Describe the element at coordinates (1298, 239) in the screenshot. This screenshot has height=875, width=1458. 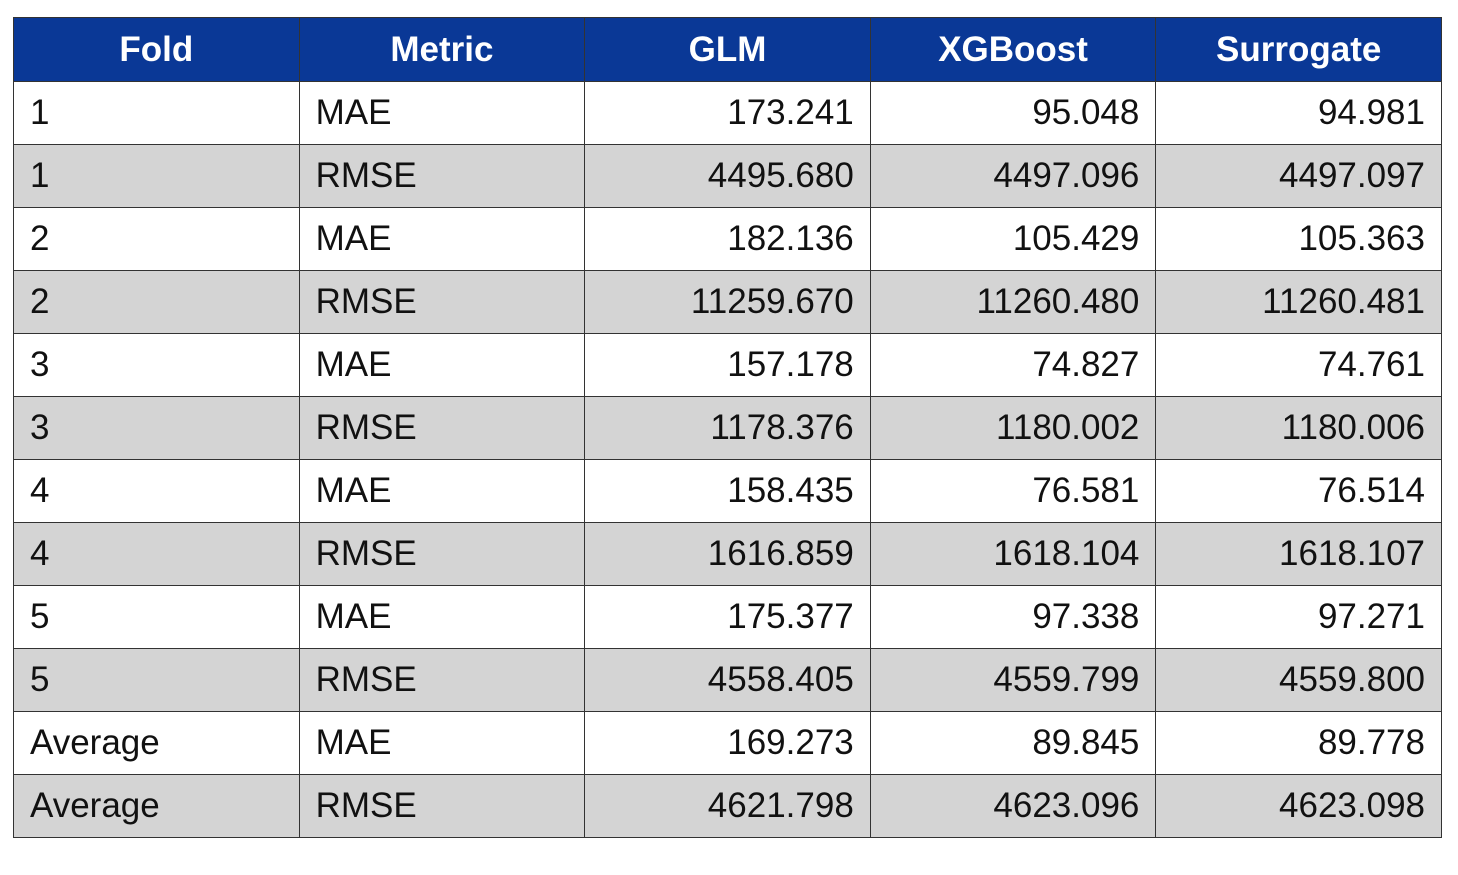
I see `value-cell: 105.363` at that location.